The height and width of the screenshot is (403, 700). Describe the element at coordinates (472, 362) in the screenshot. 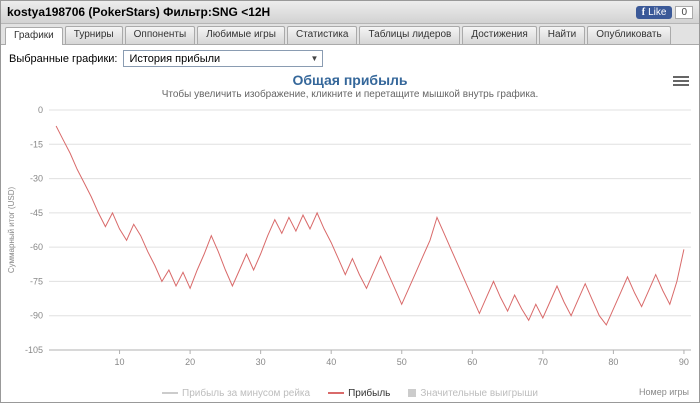

I see `svg-text: 60` at that location.